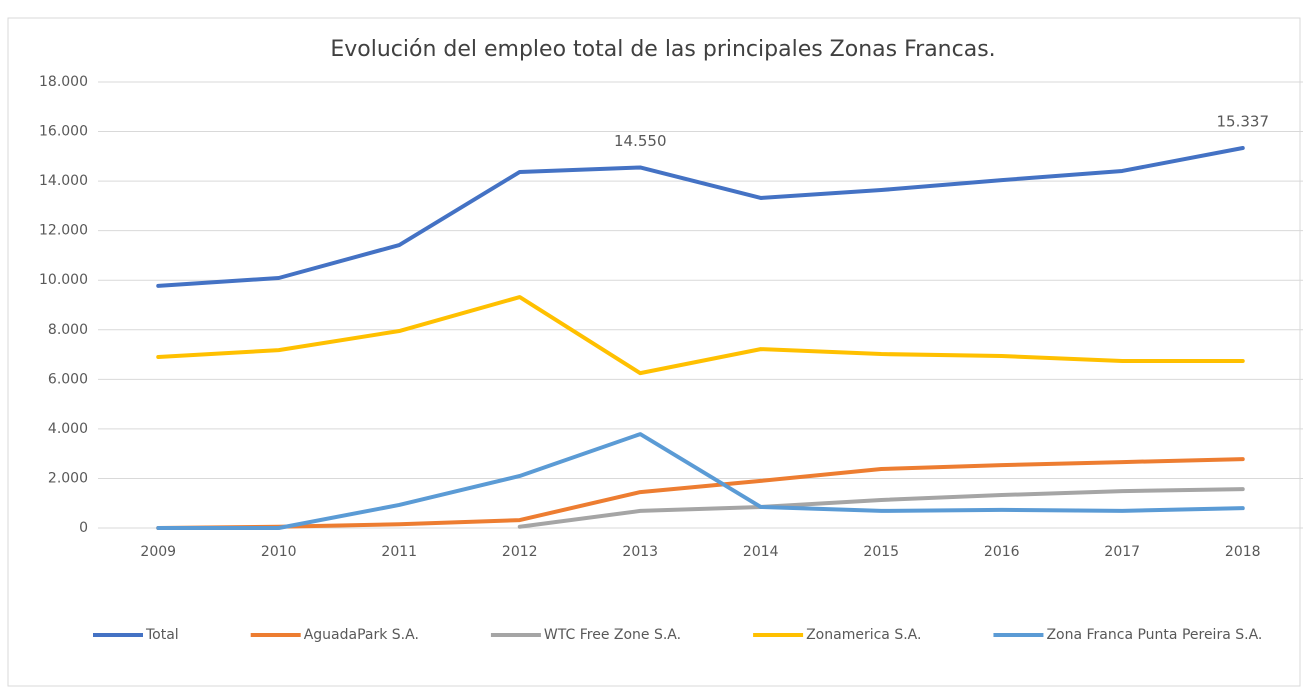 Image resolution: width=1309 pixels, height=689 pixels. Describe the element at coordinates (881, 552) in the screenshot. I see `x-tick-label: 2015` at that location.